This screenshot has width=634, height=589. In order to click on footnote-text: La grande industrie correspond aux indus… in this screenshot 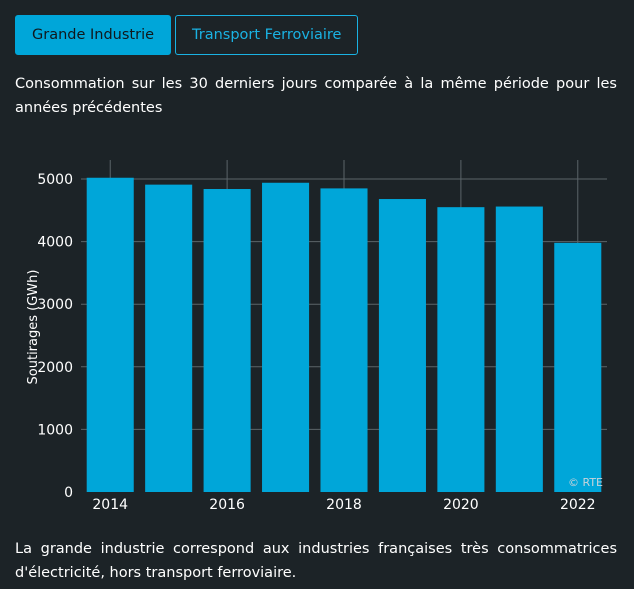, I will do `click(316, 561)`.